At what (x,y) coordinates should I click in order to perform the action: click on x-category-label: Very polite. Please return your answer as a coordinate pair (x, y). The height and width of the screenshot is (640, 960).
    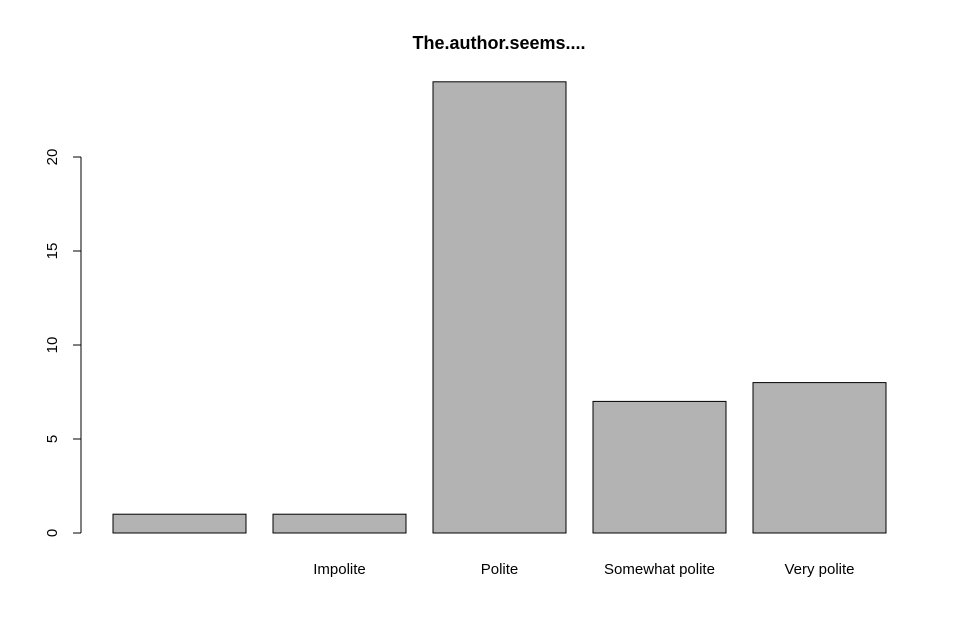
    Looking at the image, I should click on (819, 569).